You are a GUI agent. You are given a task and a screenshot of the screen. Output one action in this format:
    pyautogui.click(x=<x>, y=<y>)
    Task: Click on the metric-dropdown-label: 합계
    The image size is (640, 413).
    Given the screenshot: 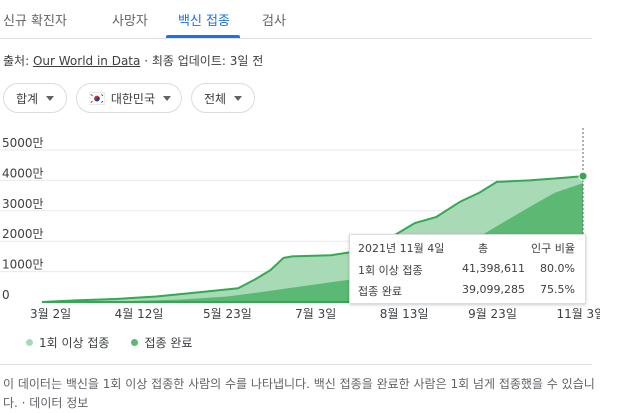 What is the action you would take?
    pyautogui.click(x=27, y=98)
    